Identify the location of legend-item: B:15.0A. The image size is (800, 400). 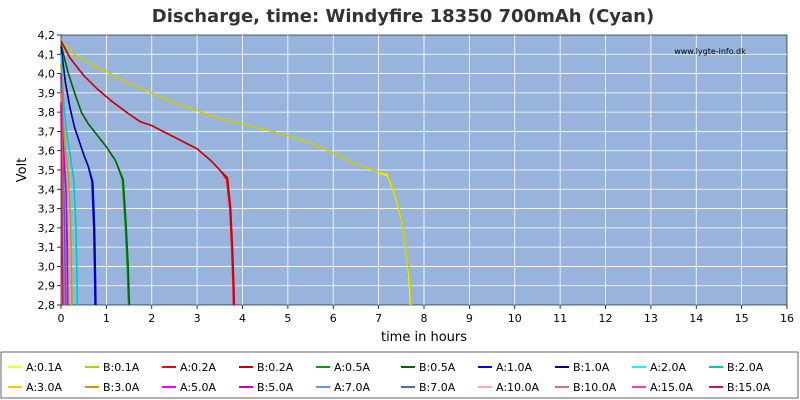
(740, 387).